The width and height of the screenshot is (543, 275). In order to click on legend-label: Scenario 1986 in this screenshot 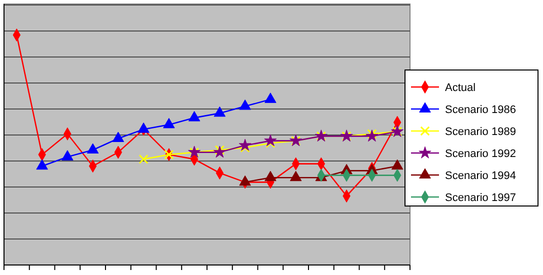, I will do `click(480, 110)`.